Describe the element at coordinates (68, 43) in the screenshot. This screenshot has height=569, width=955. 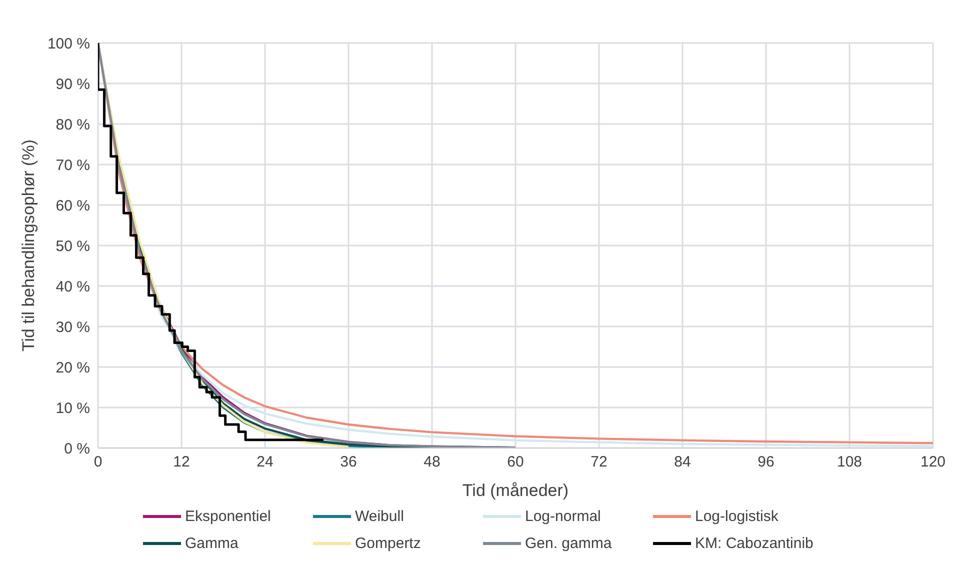
I see `y-tick-label: 100 %` at that location.